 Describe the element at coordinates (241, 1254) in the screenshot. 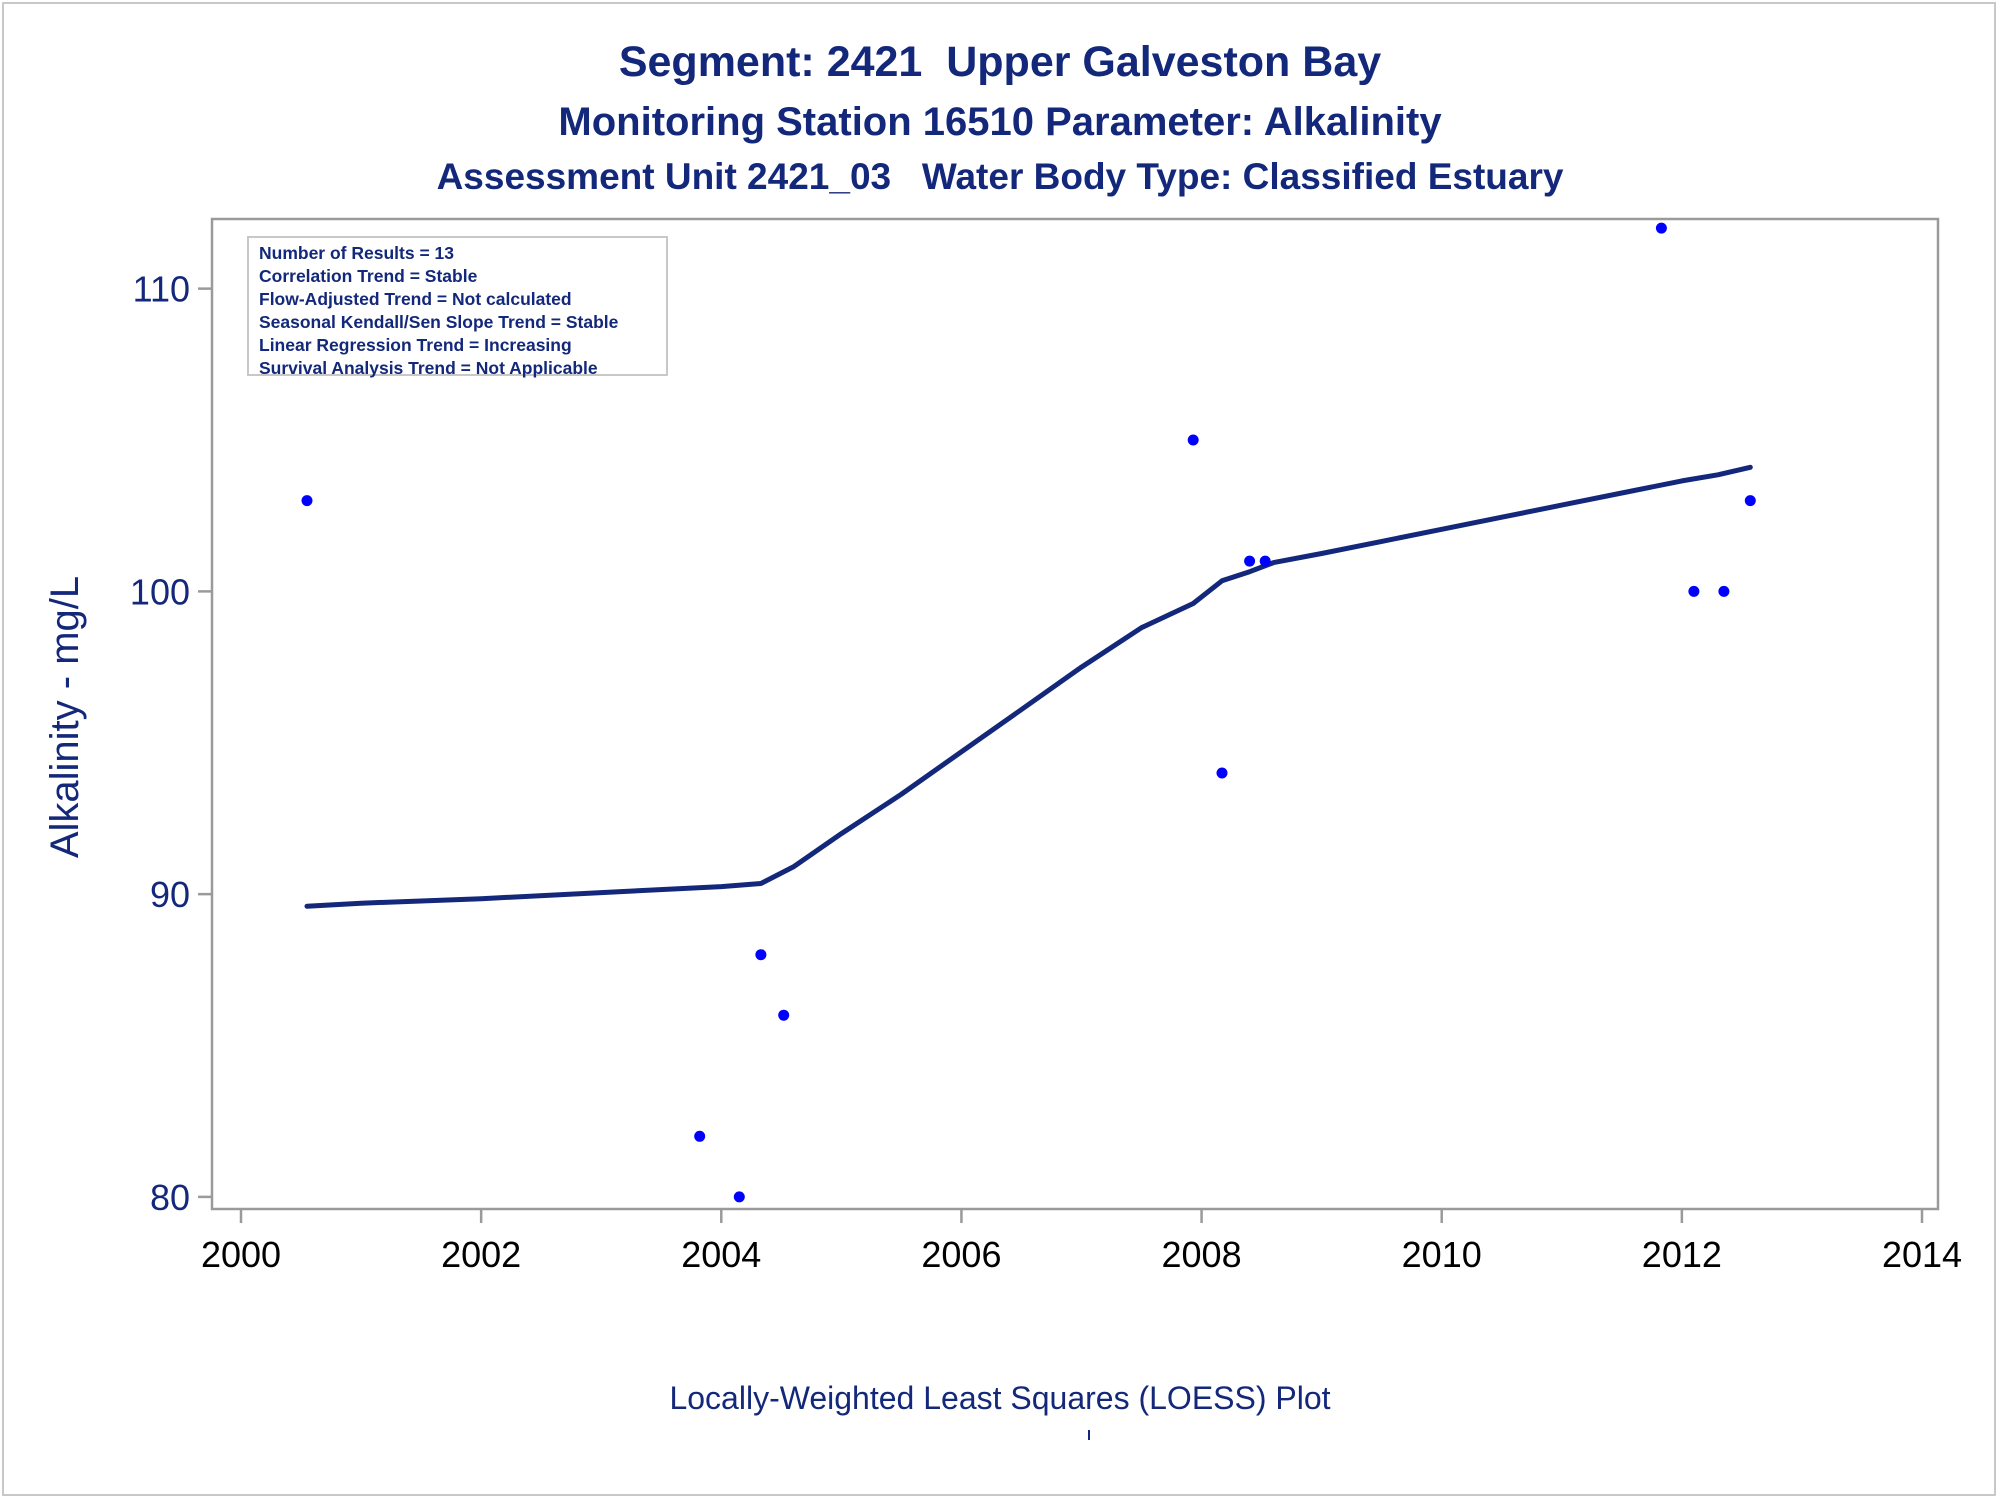

I see `x-tick-label: 2000` at that location.